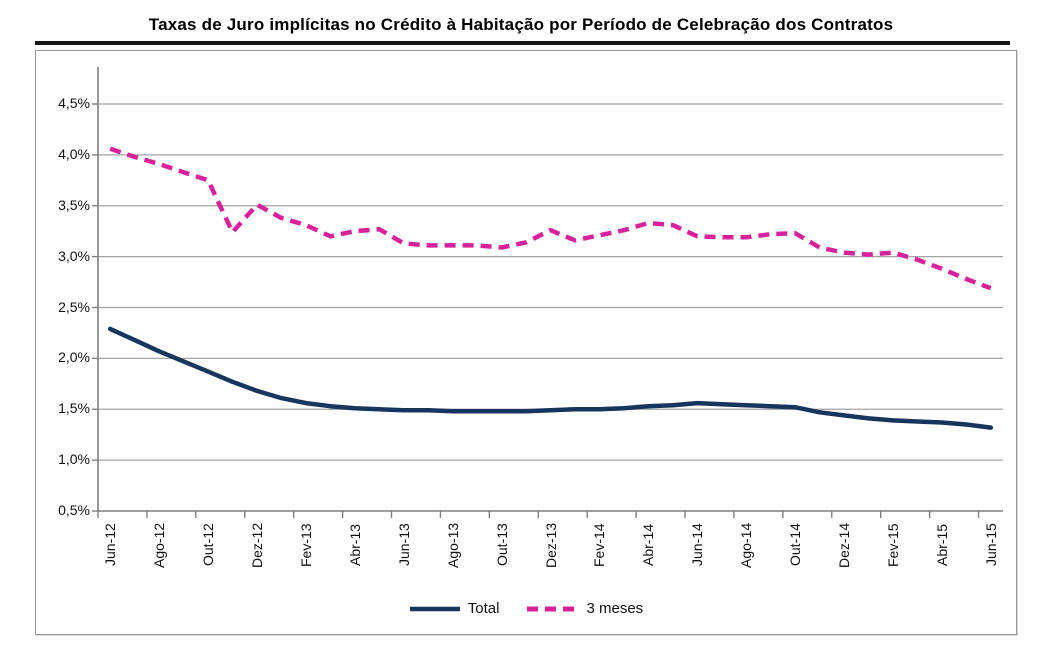 The height and width of the screenshot is (645, 1042). I want to click on x-axis-label: Fev-15, so click(892, 545).